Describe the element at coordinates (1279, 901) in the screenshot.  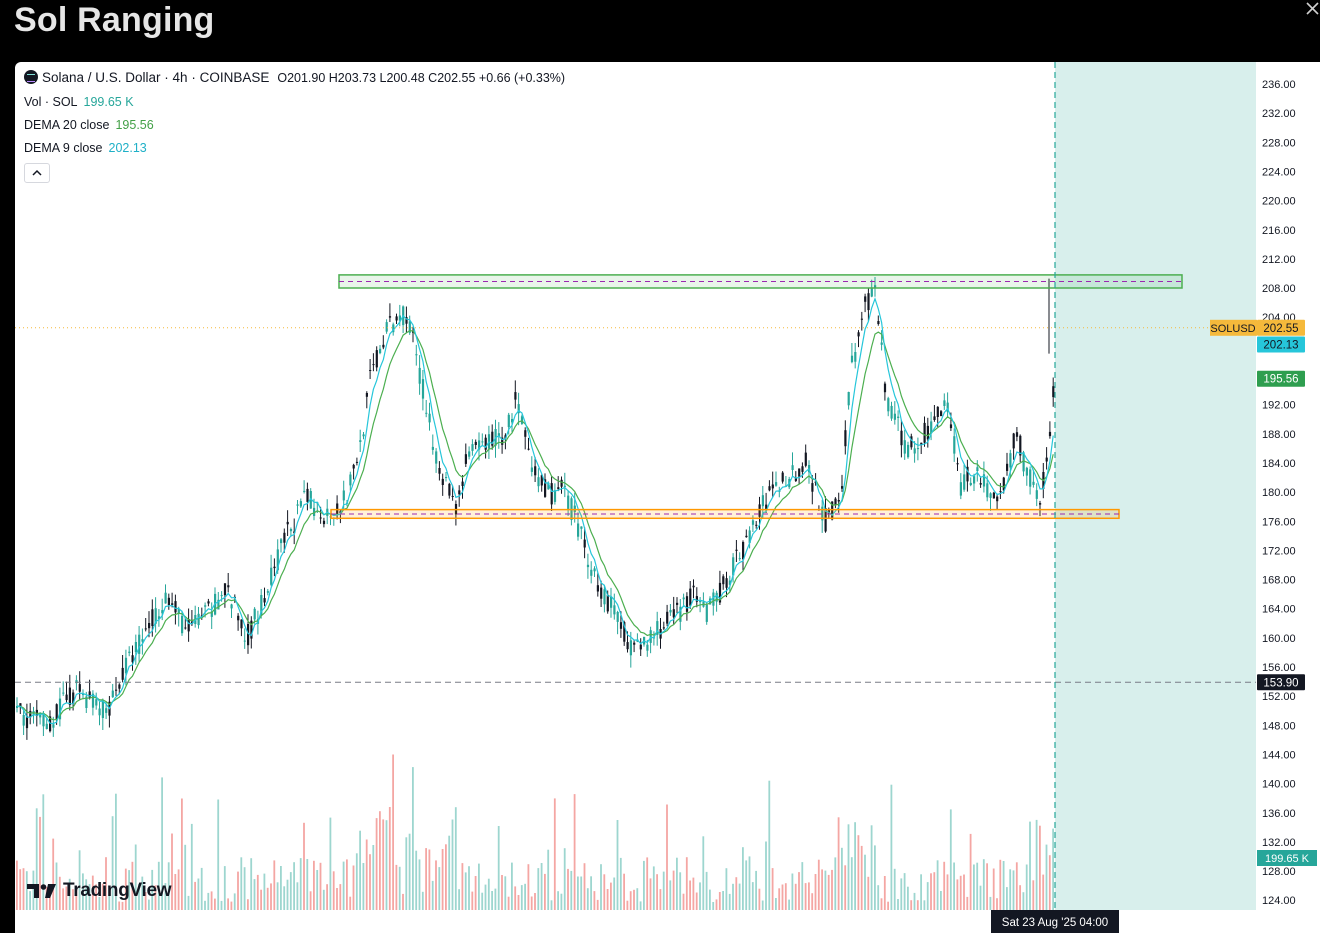
I see `y-tick-label: 124.00` at that location.